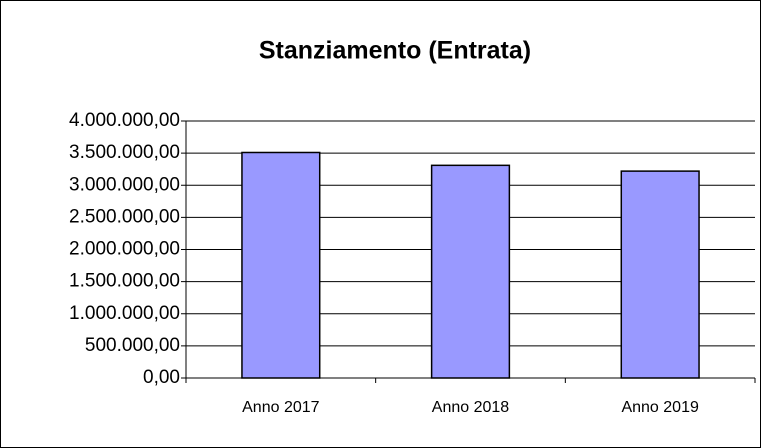 This screenshot has width=761, height=448. I want to click on x-tick-label: Anno 2017, so click(281, 407).